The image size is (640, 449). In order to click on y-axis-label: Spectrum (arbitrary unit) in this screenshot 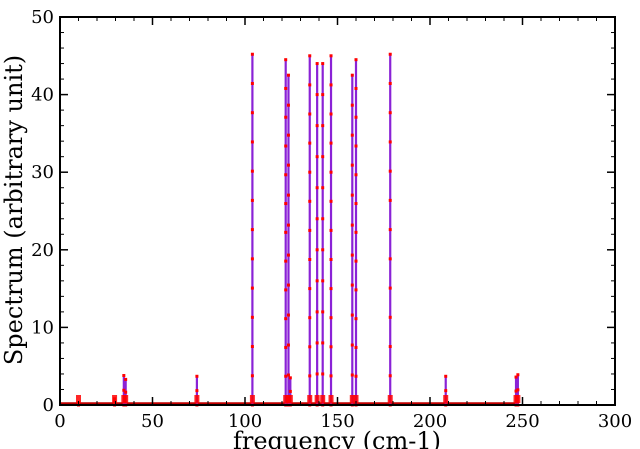, I will do `click(14, 210)`.